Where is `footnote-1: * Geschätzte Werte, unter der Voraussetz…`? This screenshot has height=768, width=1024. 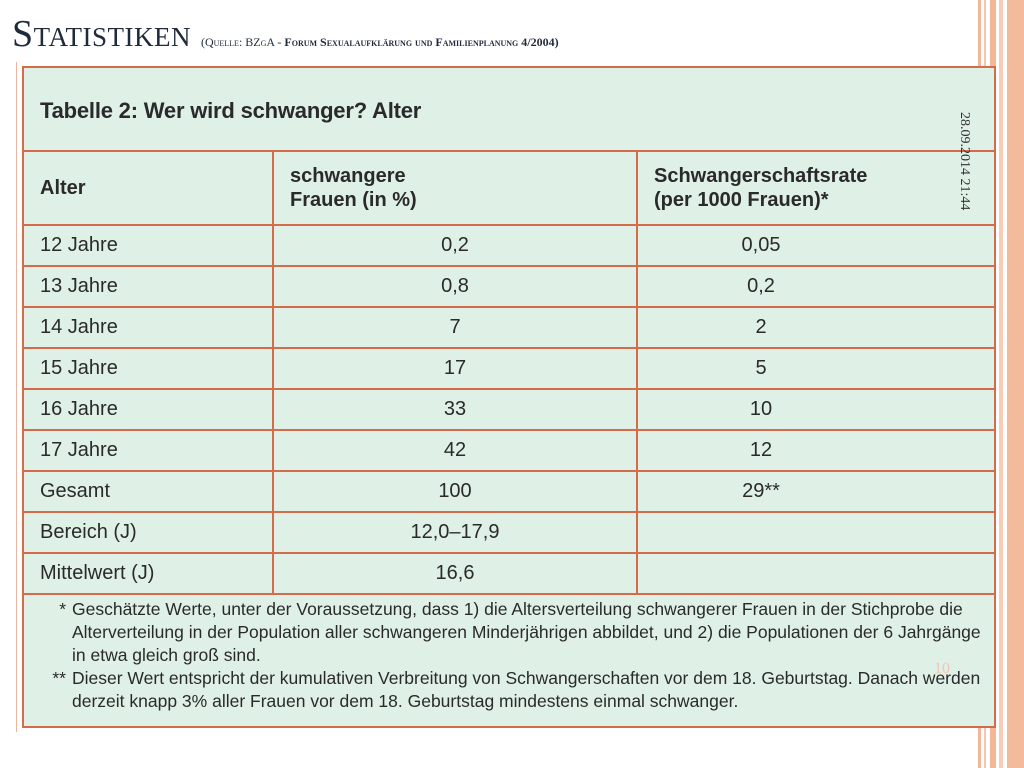
footnote-1: * Geschätzte Werte, unter der Voraussetz… is located at coordinates (512, 632).